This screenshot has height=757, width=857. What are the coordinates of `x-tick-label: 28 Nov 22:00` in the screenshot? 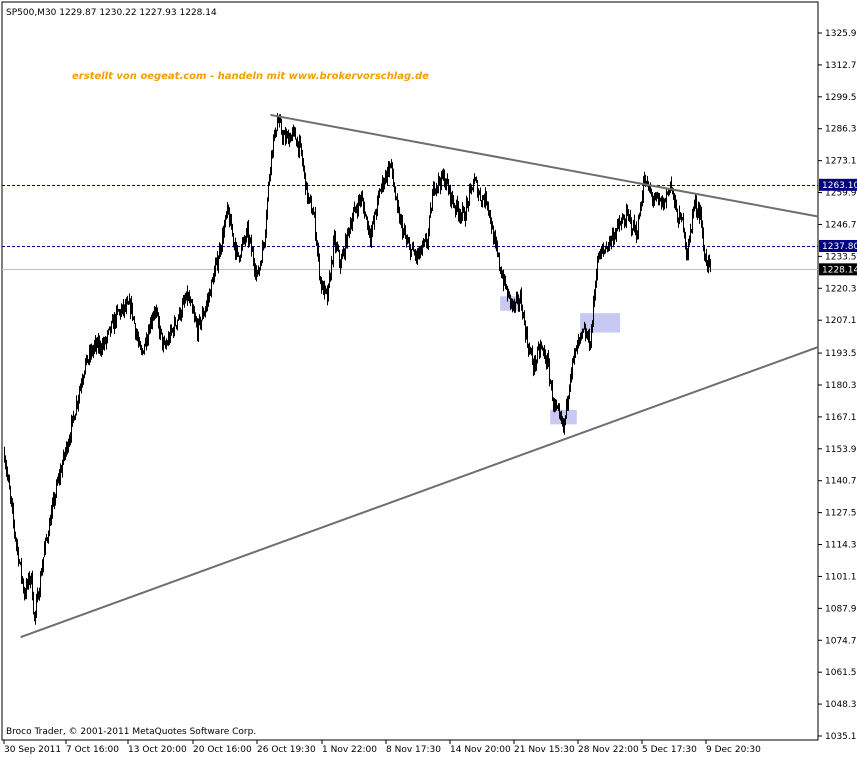 It's located at (608, 750).